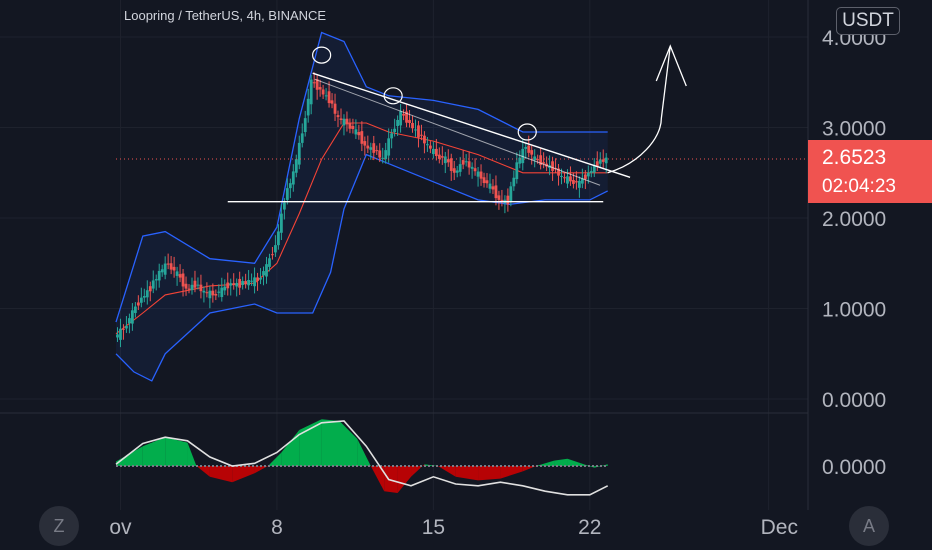 This screenshot has height=550, width=932. I want to click on bar-countdown: 02:04:23, so click(859, 186).